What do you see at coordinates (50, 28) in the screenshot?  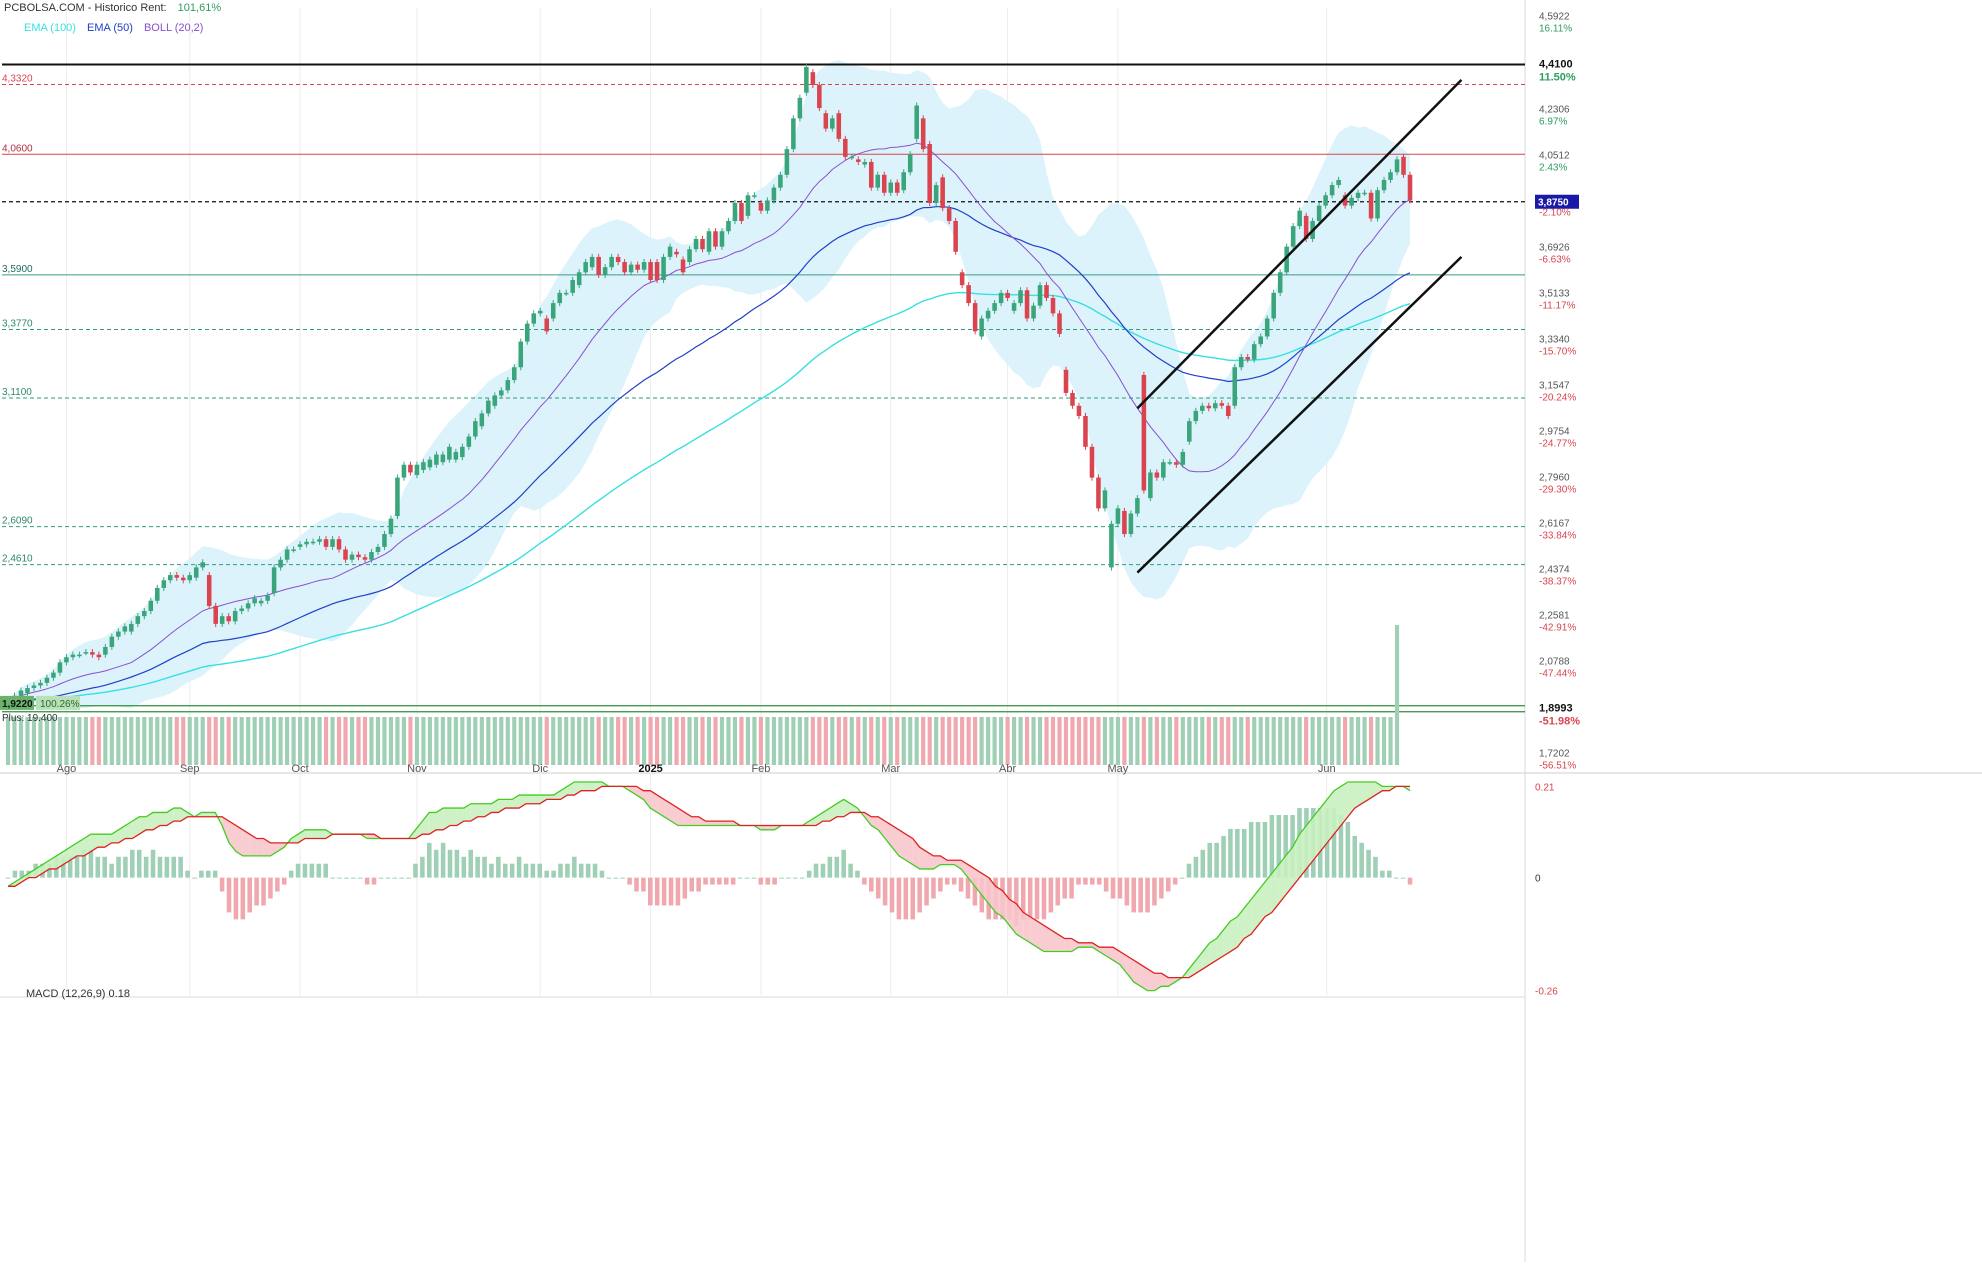 I see `legend-ema100: EMA (100)` at bounding box center [50, 28].